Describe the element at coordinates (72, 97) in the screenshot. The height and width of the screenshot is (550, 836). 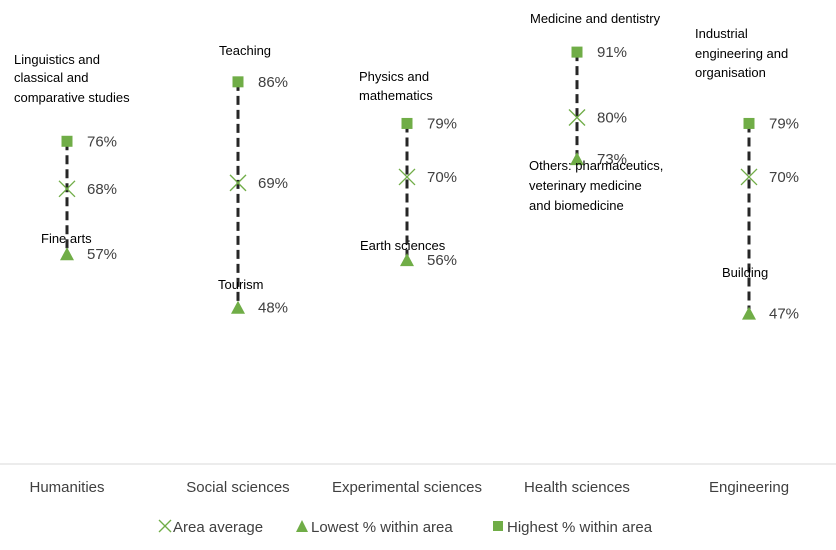
I see `highest-subject-line: comparative studies` at that location.